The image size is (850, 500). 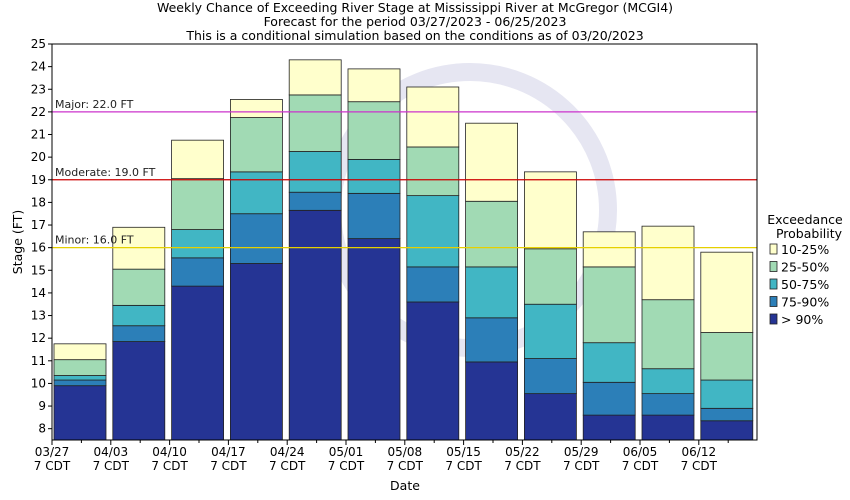 I want to click on y-tick-label: 24, so click(x=38, y=67).